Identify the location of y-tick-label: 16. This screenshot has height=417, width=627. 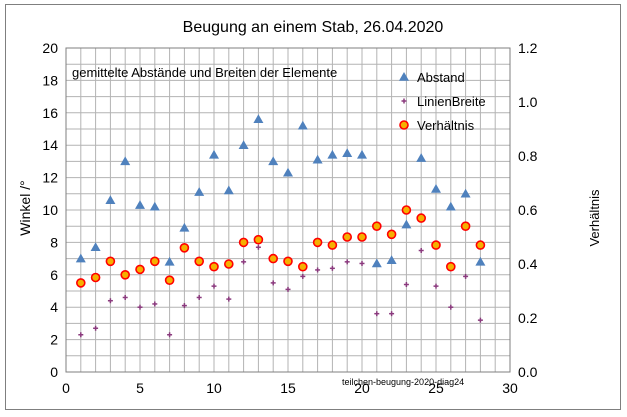
(50, 113).